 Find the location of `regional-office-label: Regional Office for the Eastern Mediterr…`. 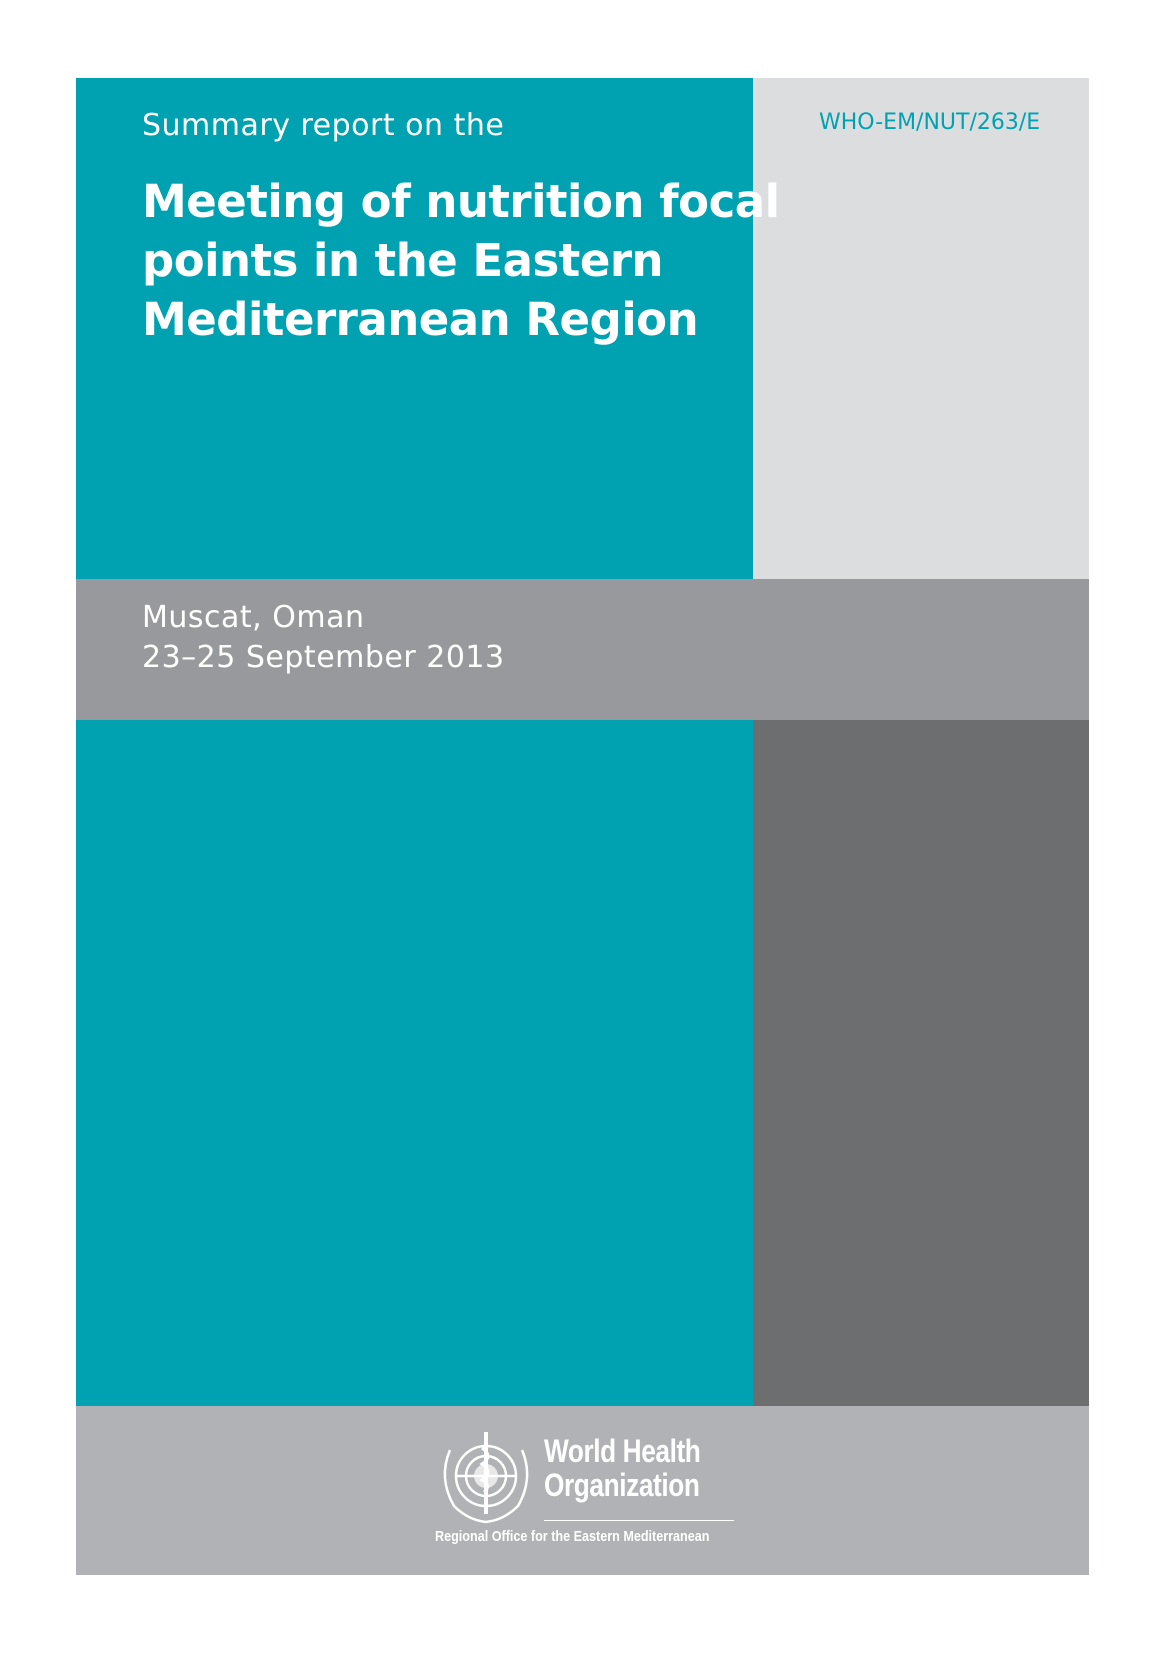

regional-office-label: Regional Office for the Eastern Mediterr… is located at coordinates (572, 1536).